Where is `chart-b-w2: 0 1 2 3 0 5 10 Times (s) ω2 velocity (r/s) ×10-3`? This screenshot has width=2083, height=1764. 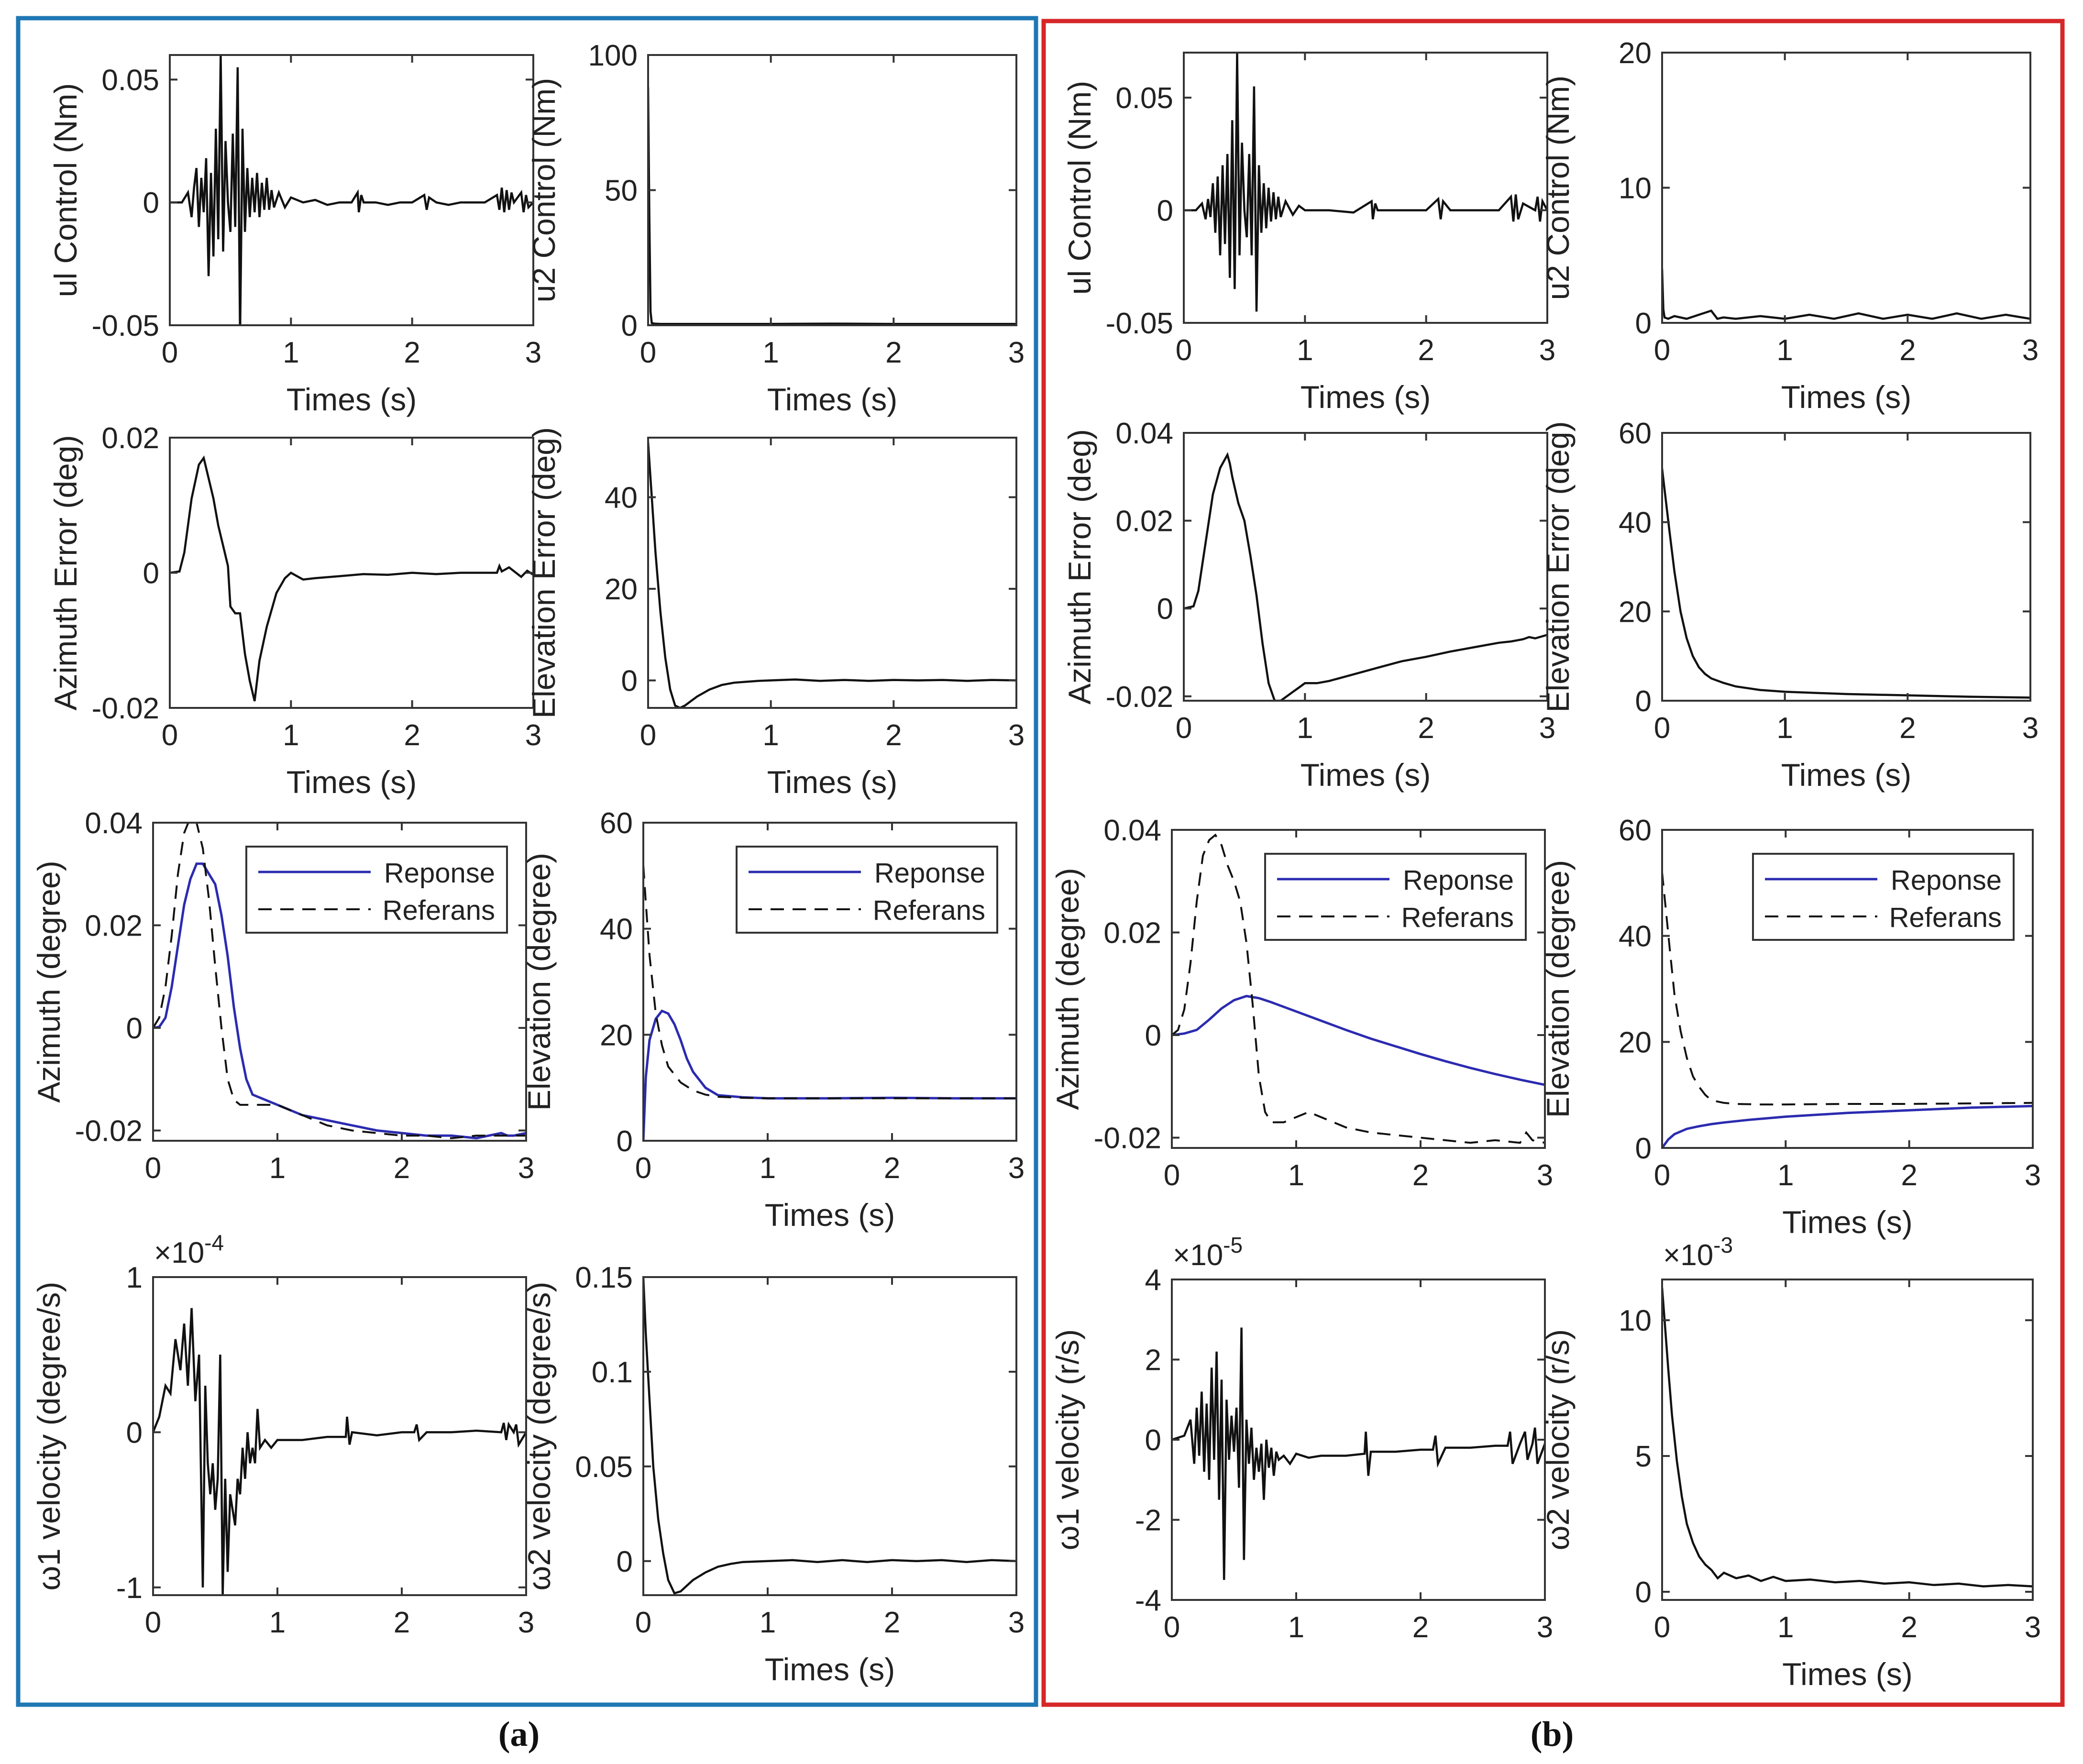
chart-b-w2: 0 1 2 3 0 5 10 Times (s) ω2 velocity (r/s) ×10-3 is located at coordinates (1790, 1462).